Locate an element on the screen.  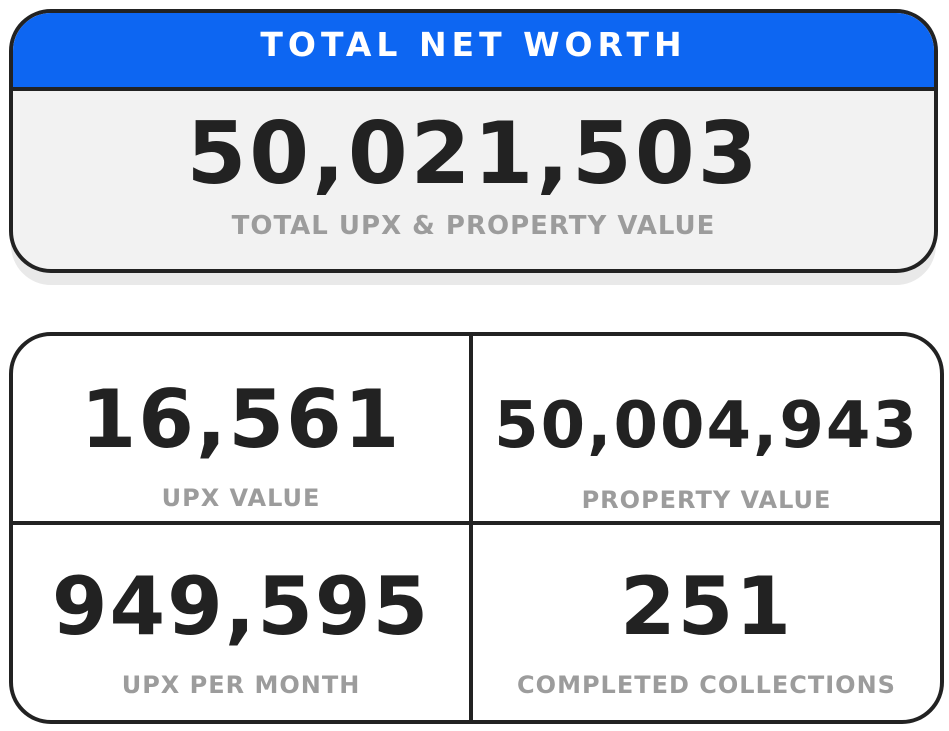
net-worth-header: TOTAL NET WORTH is located at coordinates (473, 52).